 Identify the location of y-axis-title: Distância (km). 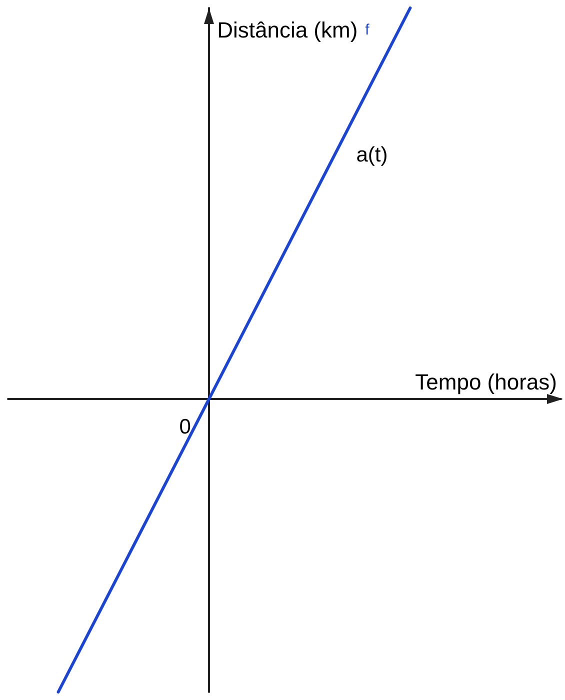
(287, 30).